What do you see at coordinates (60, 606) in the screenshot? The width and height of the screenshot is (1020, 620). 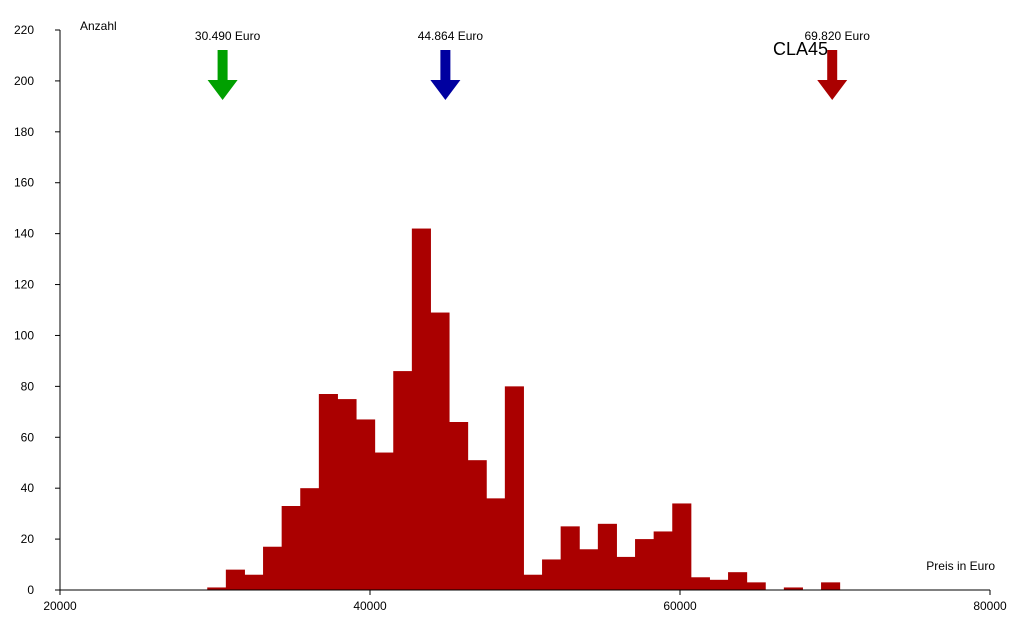 I see `x-tick-label-20000: 20000` at bounding box center [60, 606].